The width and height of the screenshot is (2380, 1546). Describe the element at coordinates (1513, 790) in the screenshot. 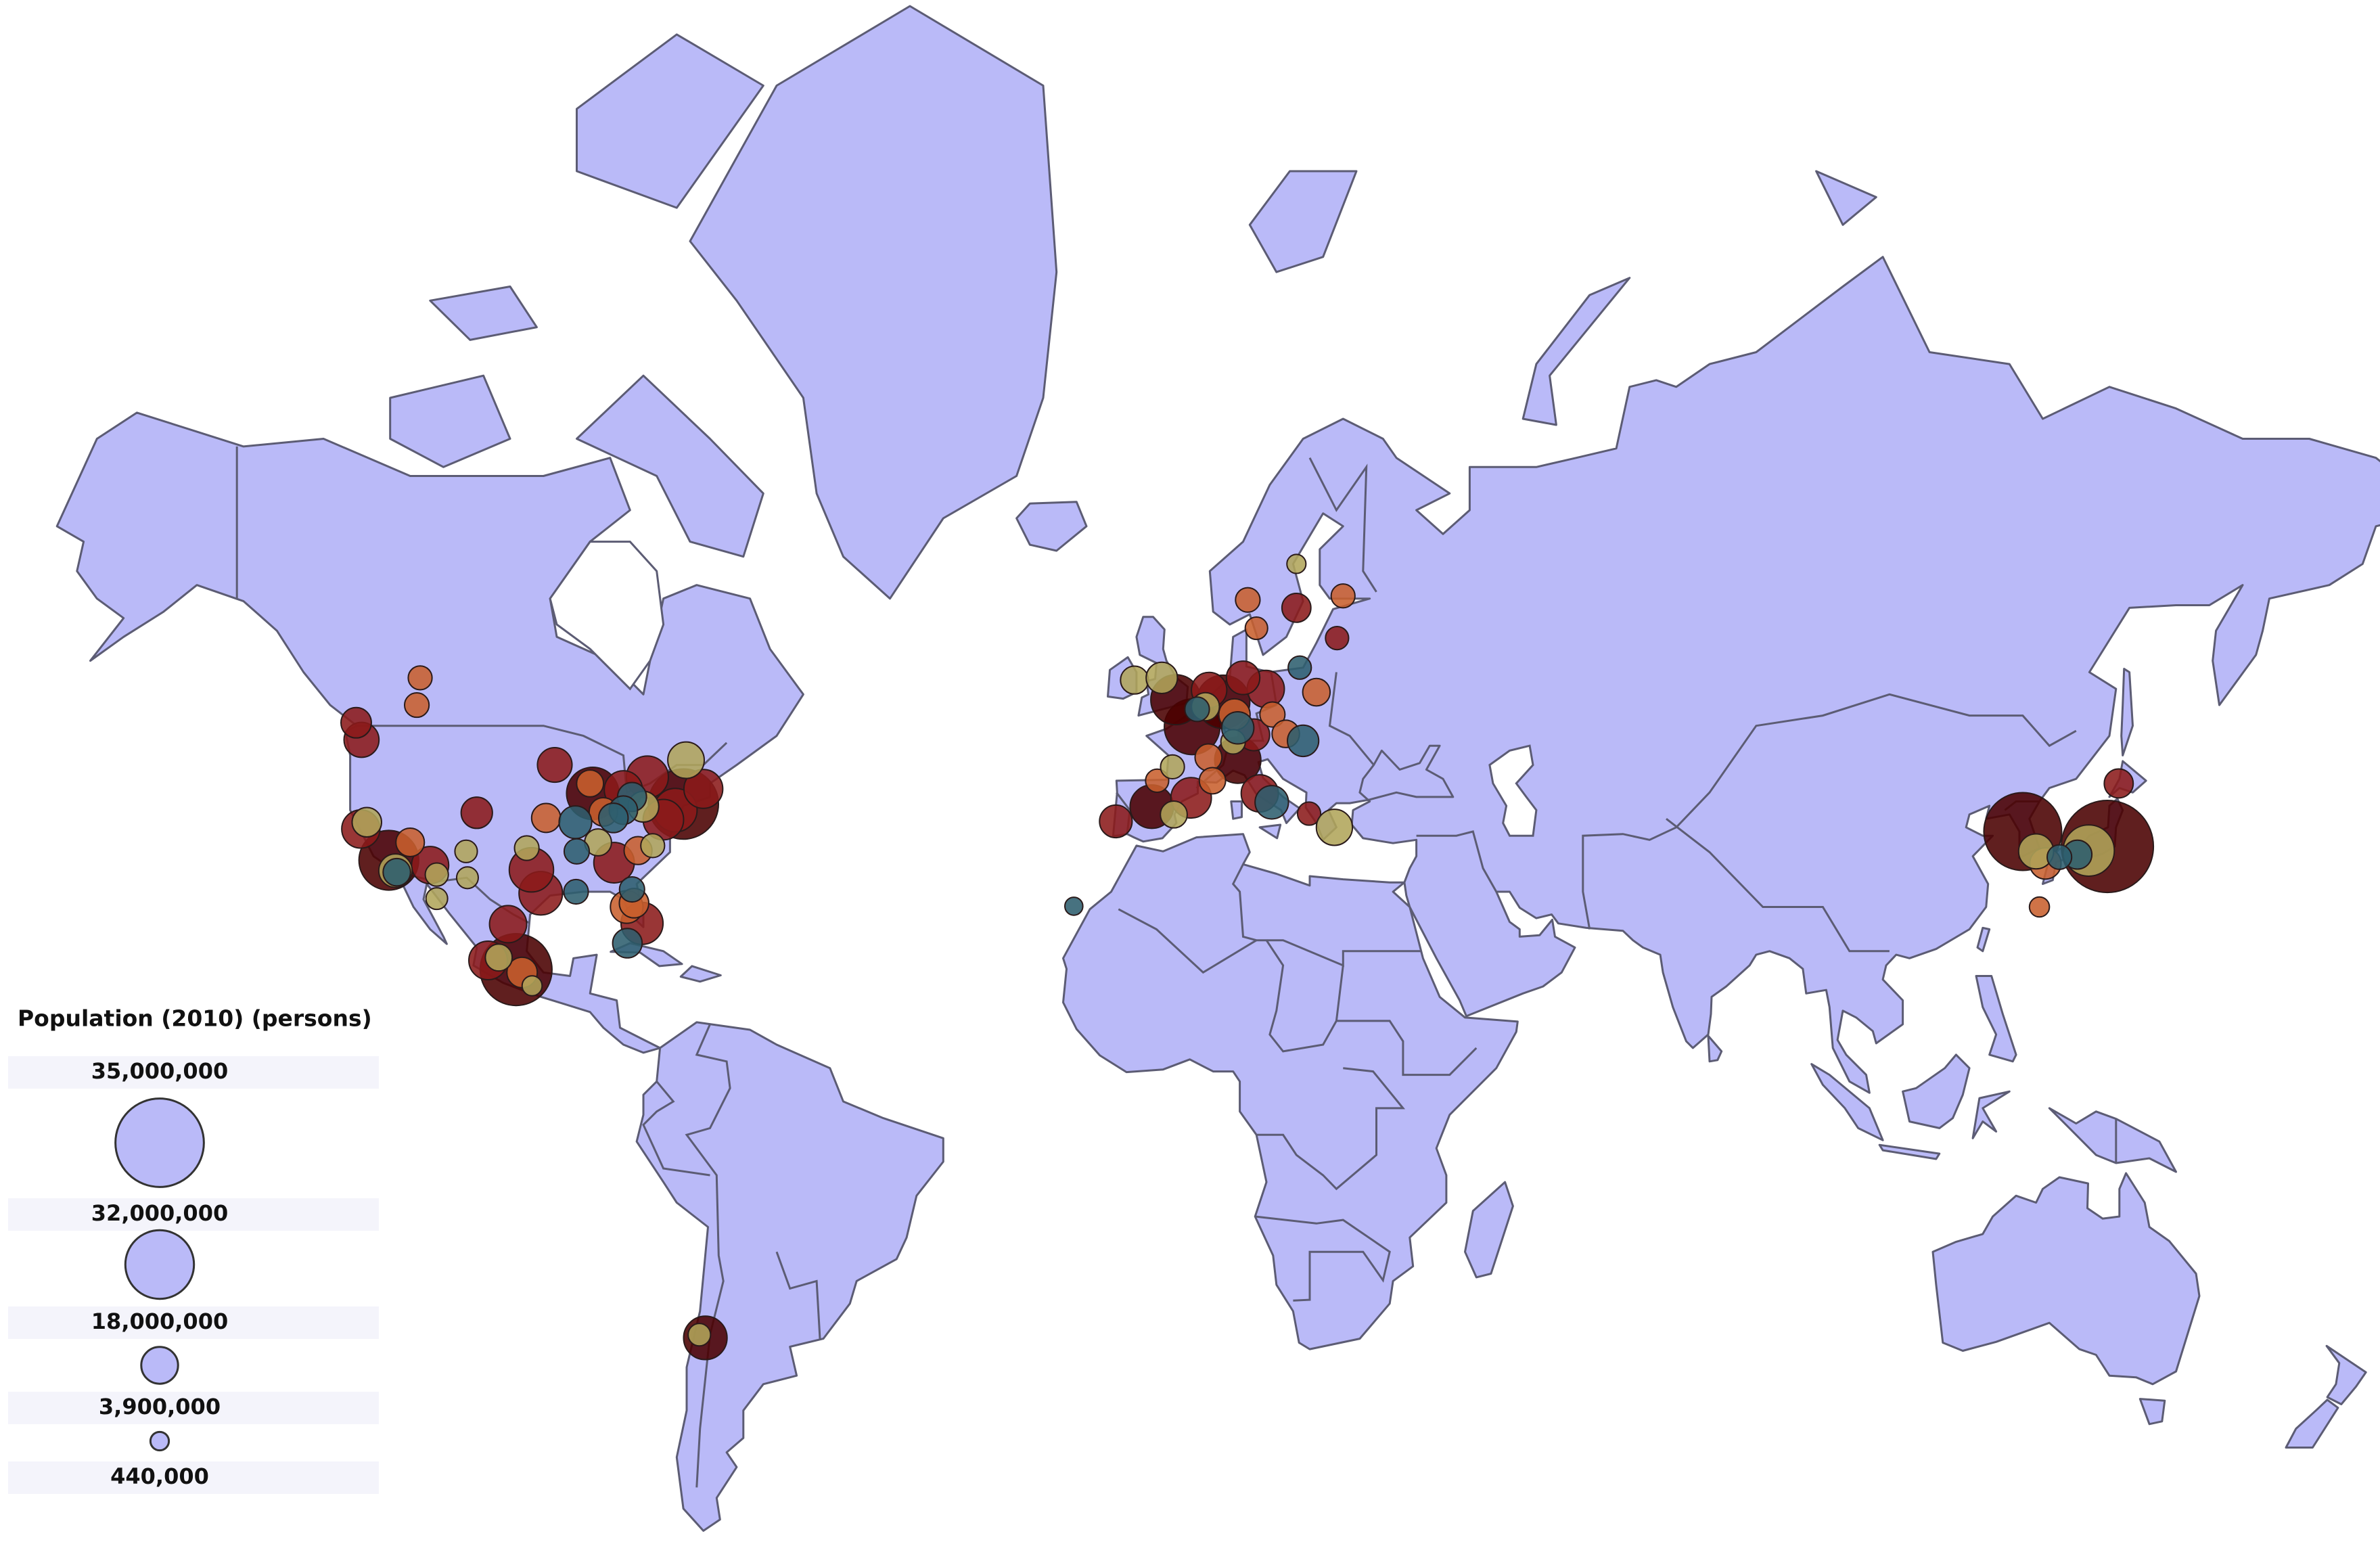

I see `caspian-sea` at that location.